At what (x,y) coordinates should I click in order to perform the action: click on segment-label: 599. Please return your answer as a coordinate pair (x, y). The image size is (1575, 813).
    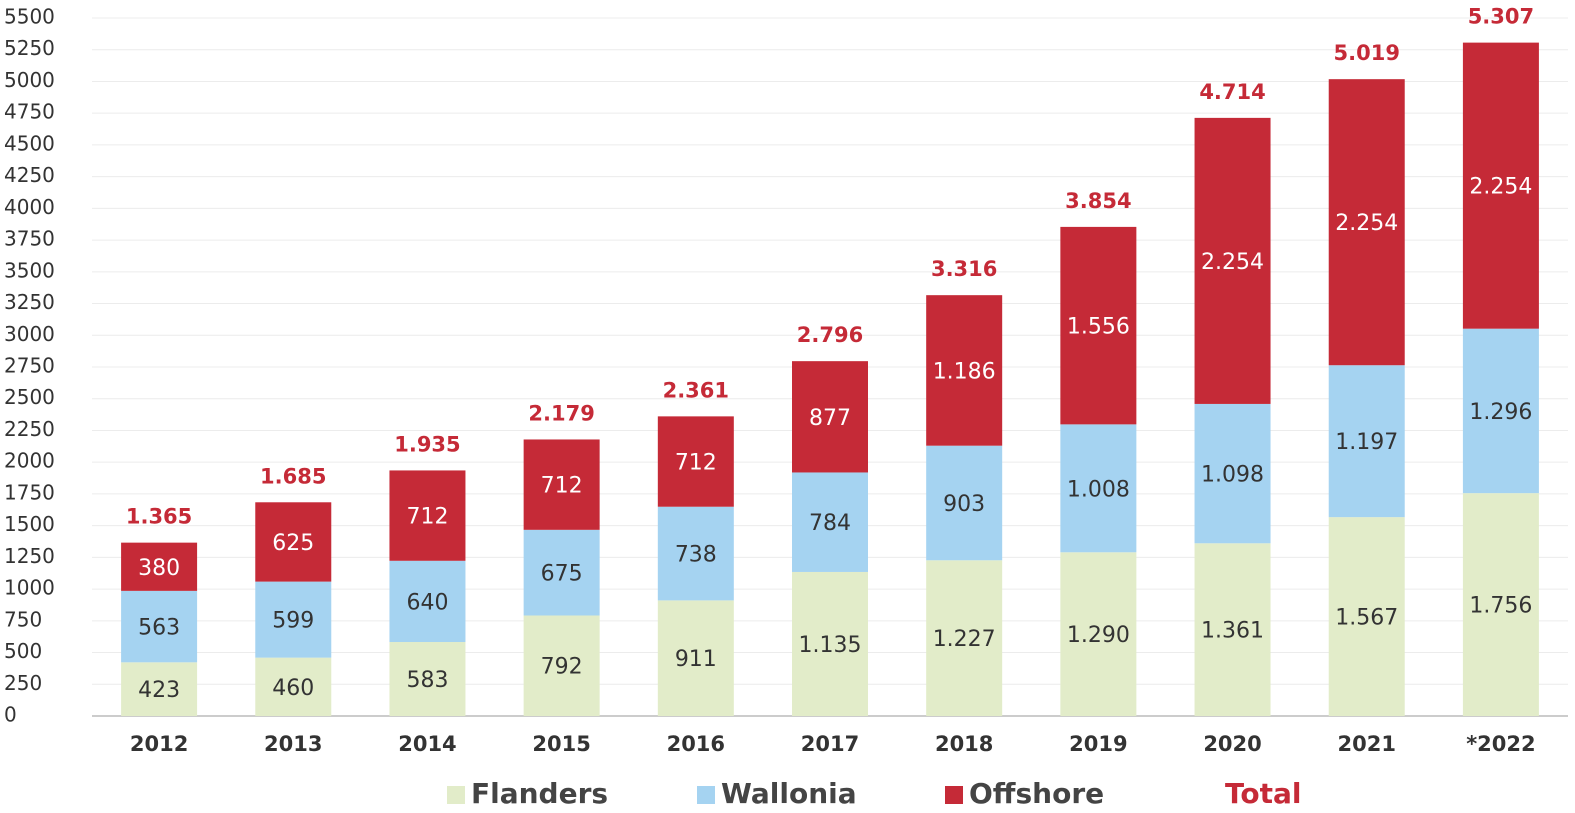
    Looking at the image, I should click on (293, 621).